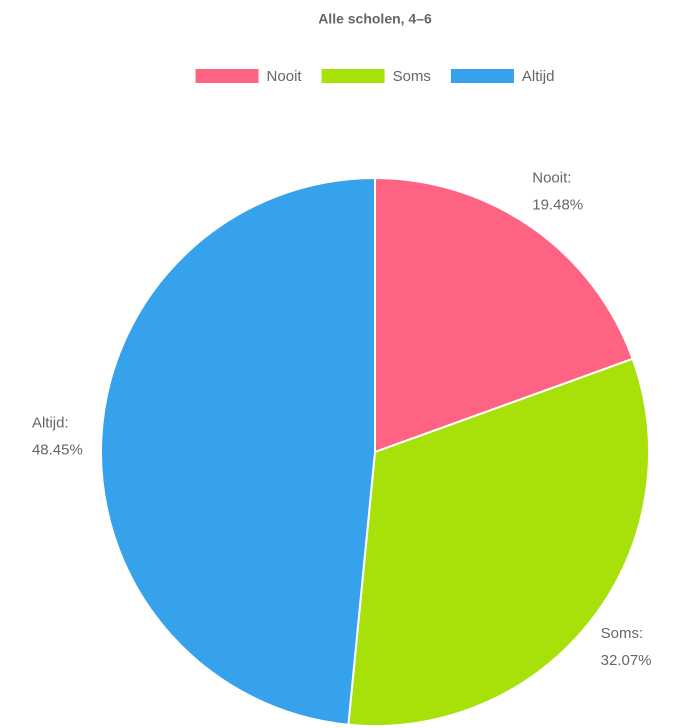 The image size is (674, 728). What do you see at coordinates (285, 76) in the screenshot?
I see `legend-label: Nooit` at bounding box center [285, 76].